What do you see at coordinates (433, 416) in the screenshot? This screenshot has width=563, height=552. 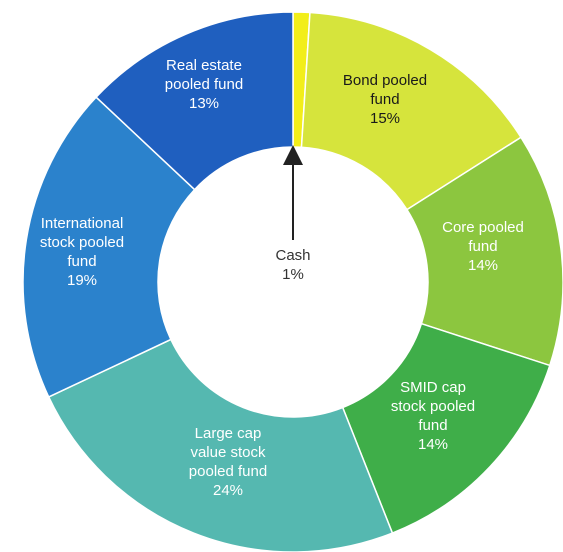 I see `slice-label-3: SMID cap stock pooled fund 14%` at bounding box center [433, 416].